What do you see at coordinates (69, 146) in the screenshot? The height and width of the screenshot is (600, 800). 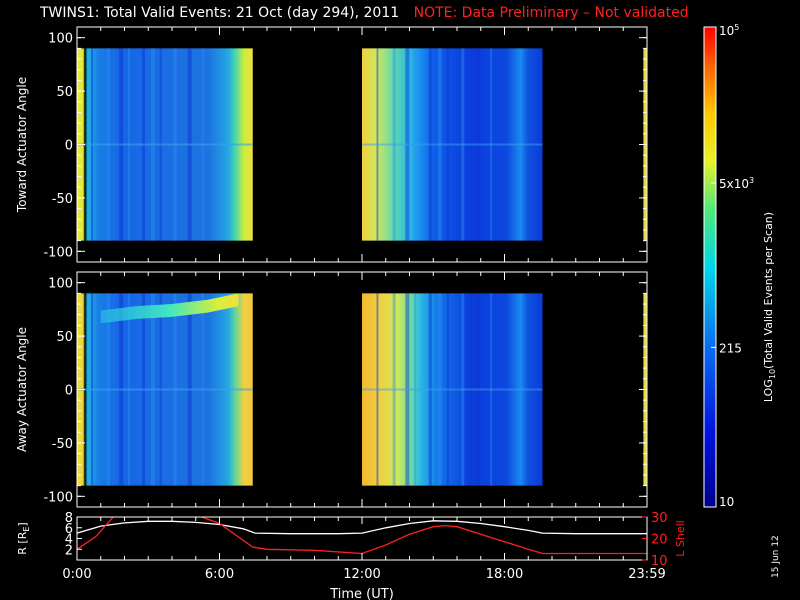 I see `toward-ytick-label: 0` at bounding box center [69, 146].